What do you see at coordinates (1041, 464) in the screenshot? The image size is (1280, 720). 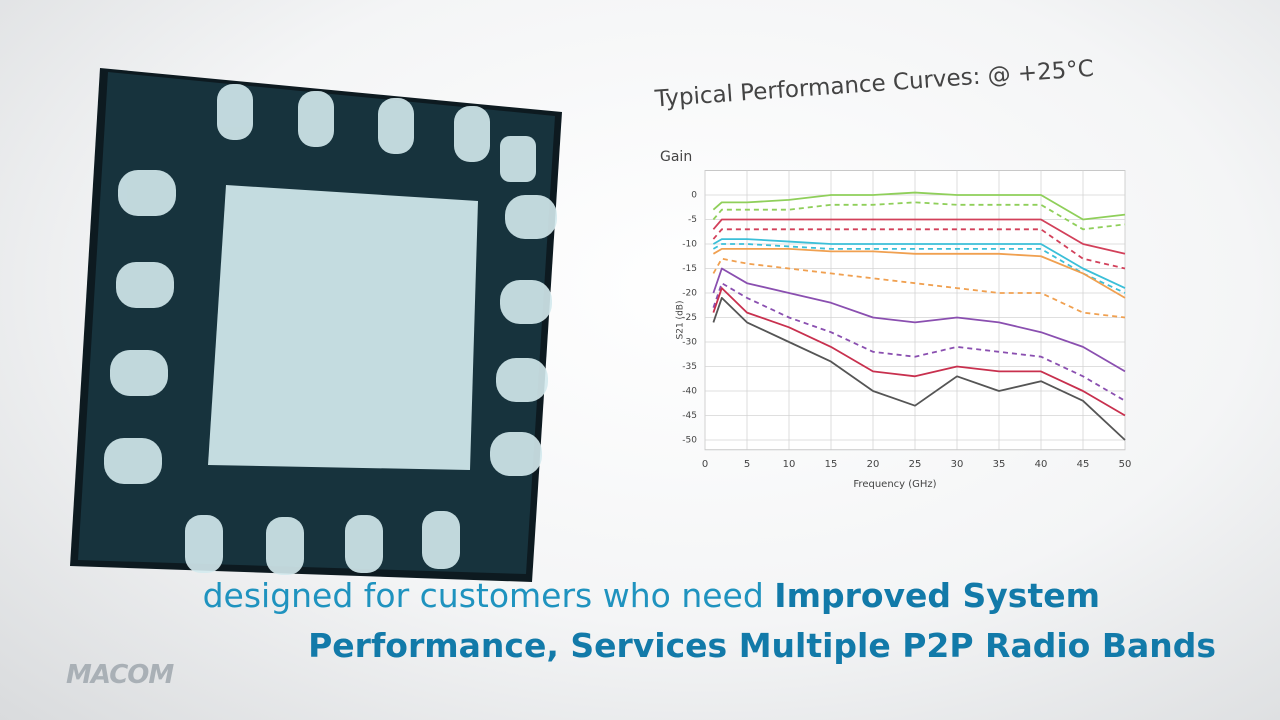 I see `x-tick-label: 40` at bounding box center [1041, 464].